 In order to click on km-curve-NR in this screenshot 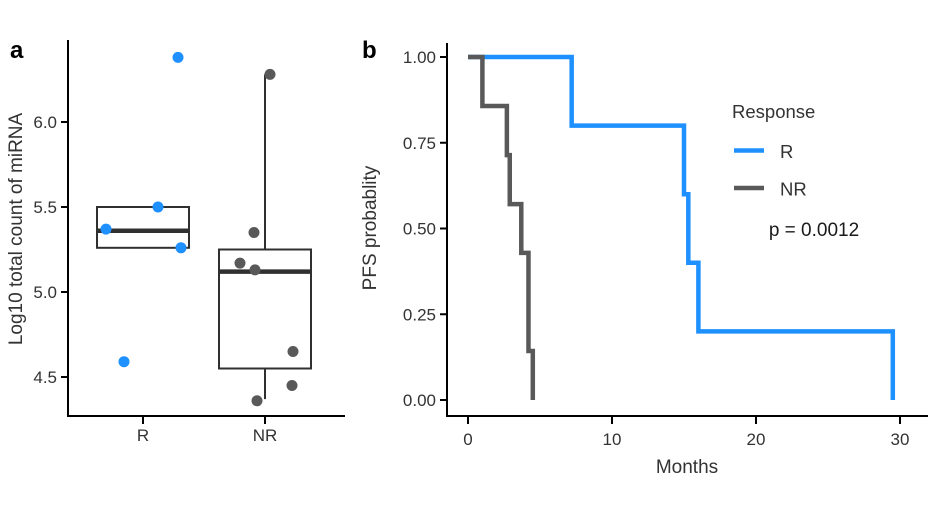, I will do `click(502, 227)`.